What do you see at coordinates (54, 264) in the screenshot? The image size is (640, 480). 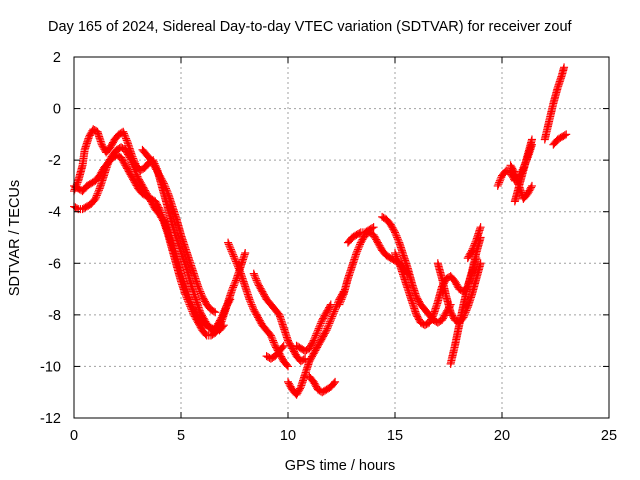 I see `y-tick-label: -6` at bounding box center [54, 264].